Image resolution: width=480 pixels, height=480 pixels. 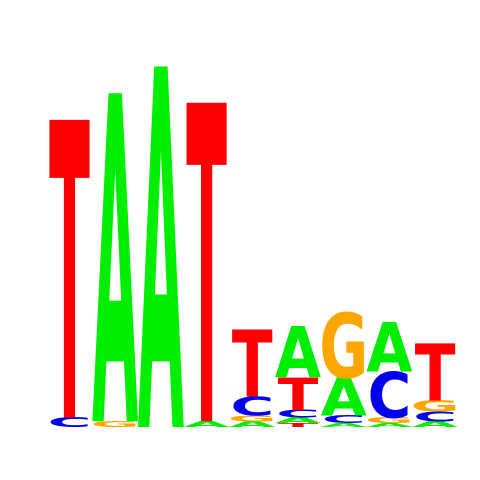 What do you see at coordinates (252, 365) in the screenshot?
I see `logo-letter-T-pos5: T` at bounding box center [252, 365].